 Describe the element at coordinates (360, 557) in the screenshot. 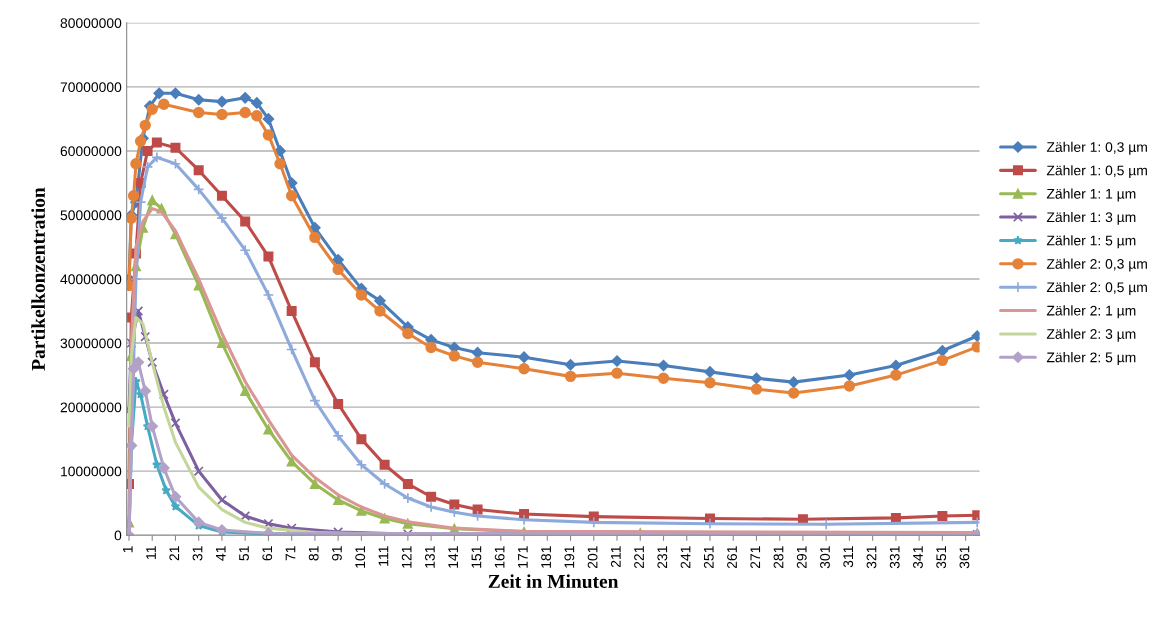

I see `x-tick-label: 101` at that location.